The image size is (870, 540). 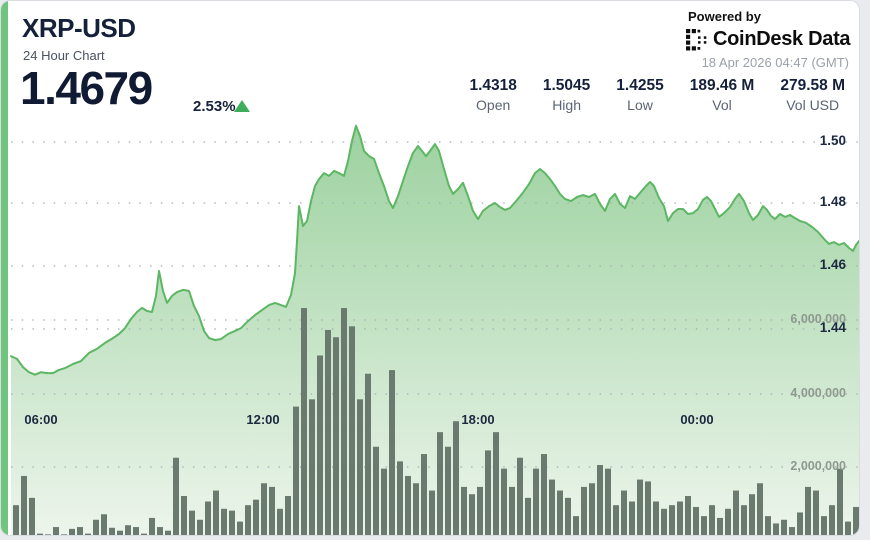 What do you see at coordinates (4, 268) in the screenshot?
I see `accent-stripe` at bounding box center [4, 268].